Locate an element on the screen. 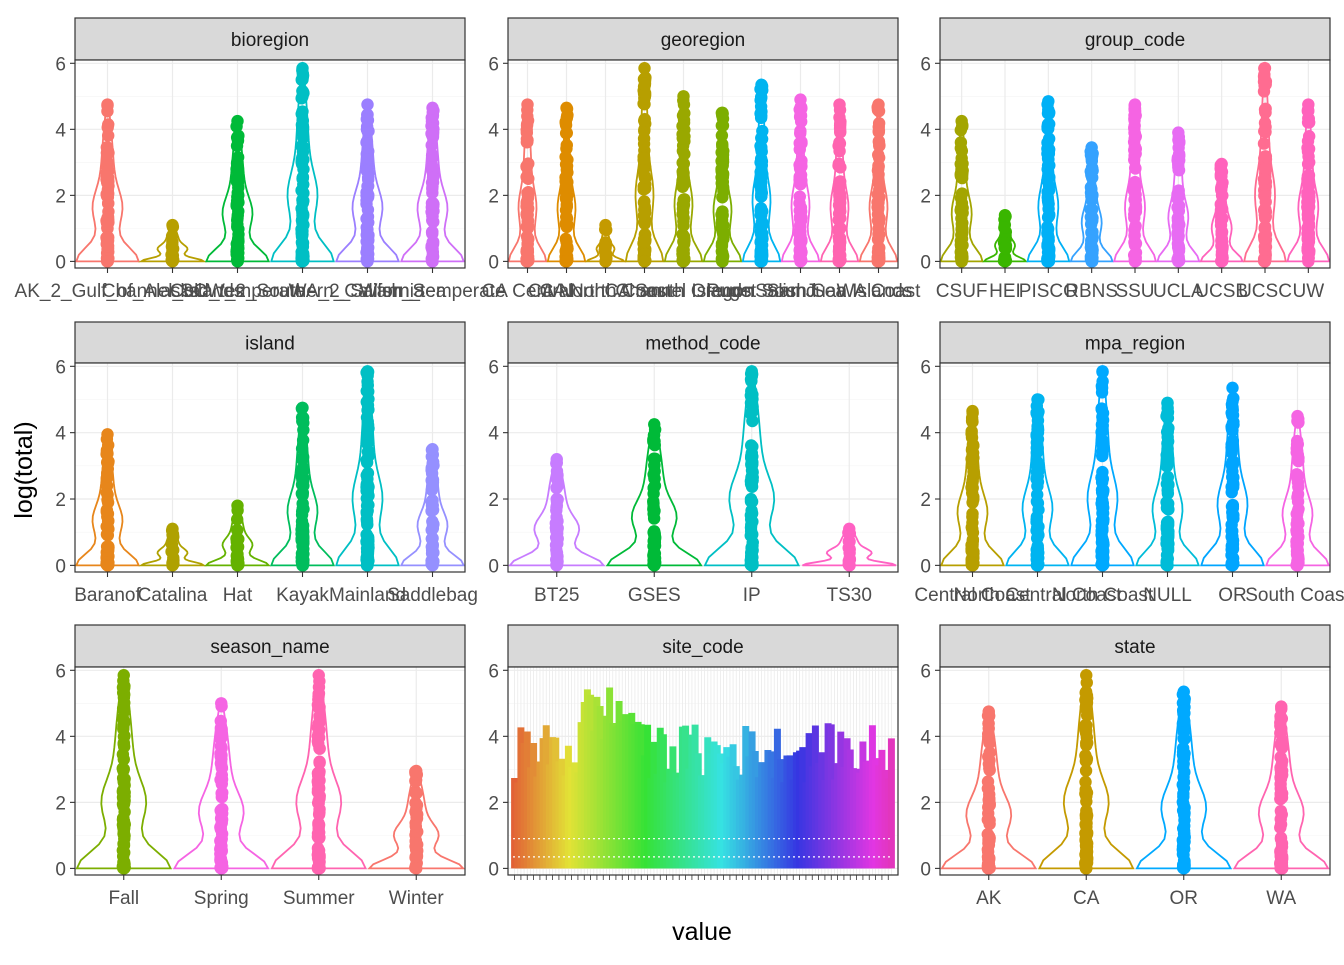 The image size is (1344, 965). y-tick-label: 6 is located at coordinates (60, 64).